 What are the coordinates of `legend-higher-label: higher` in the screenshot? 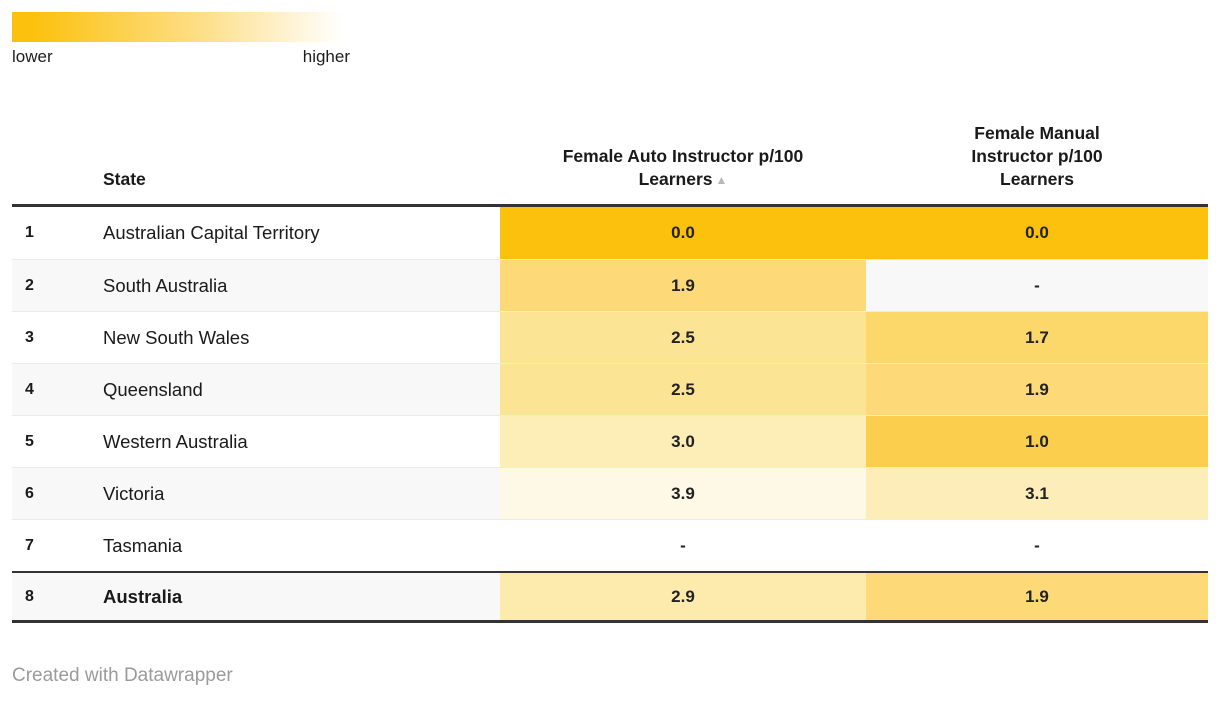 It's located at (326, 56).